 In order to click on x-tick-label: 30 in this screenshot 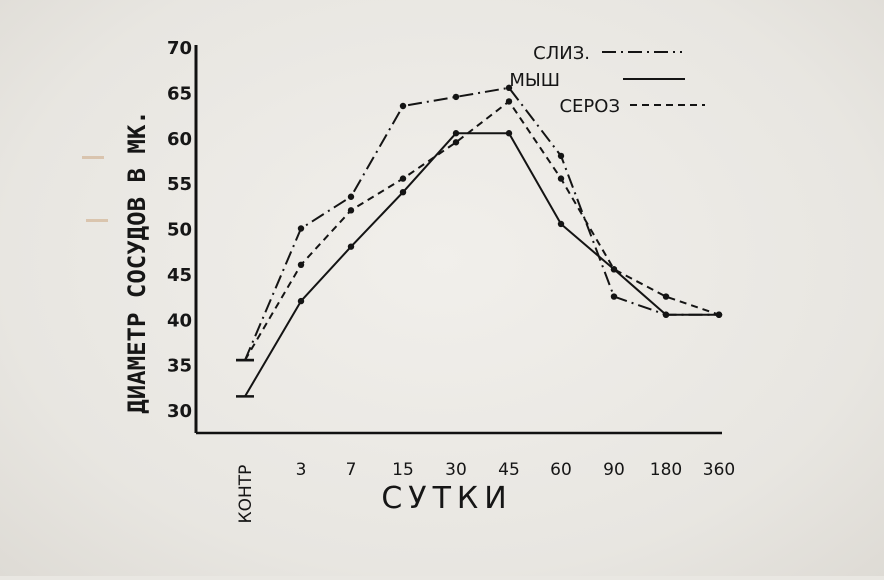, I will do `click(456, 470)`.